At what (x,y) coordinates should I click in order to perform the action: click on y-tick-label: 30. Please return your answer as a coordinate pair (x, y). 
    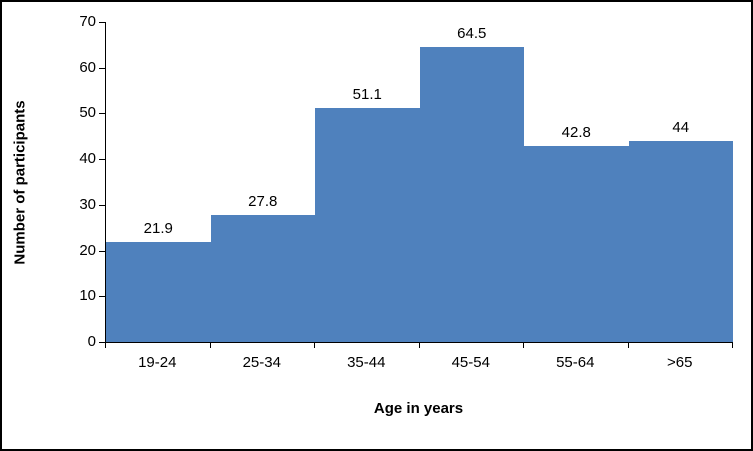
    Looking at the image, I should click on (87, 204).